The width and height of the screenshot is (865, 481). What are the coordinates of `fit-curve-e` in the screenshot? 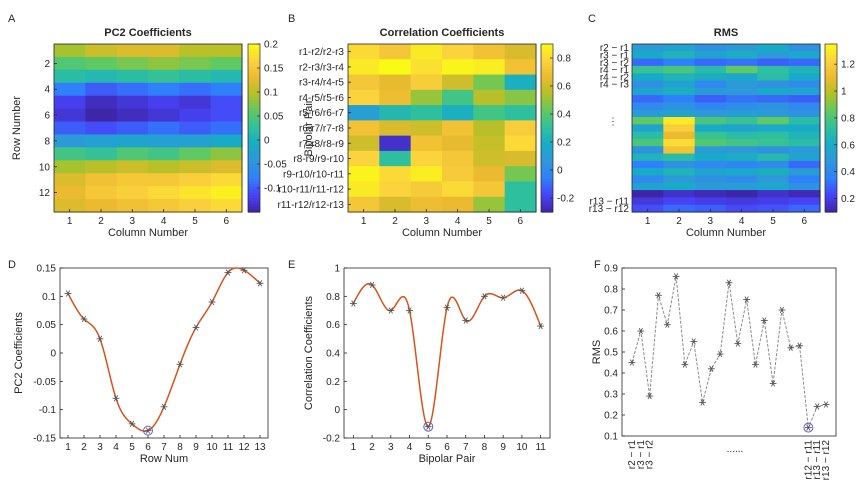 It's located at (447, 355).